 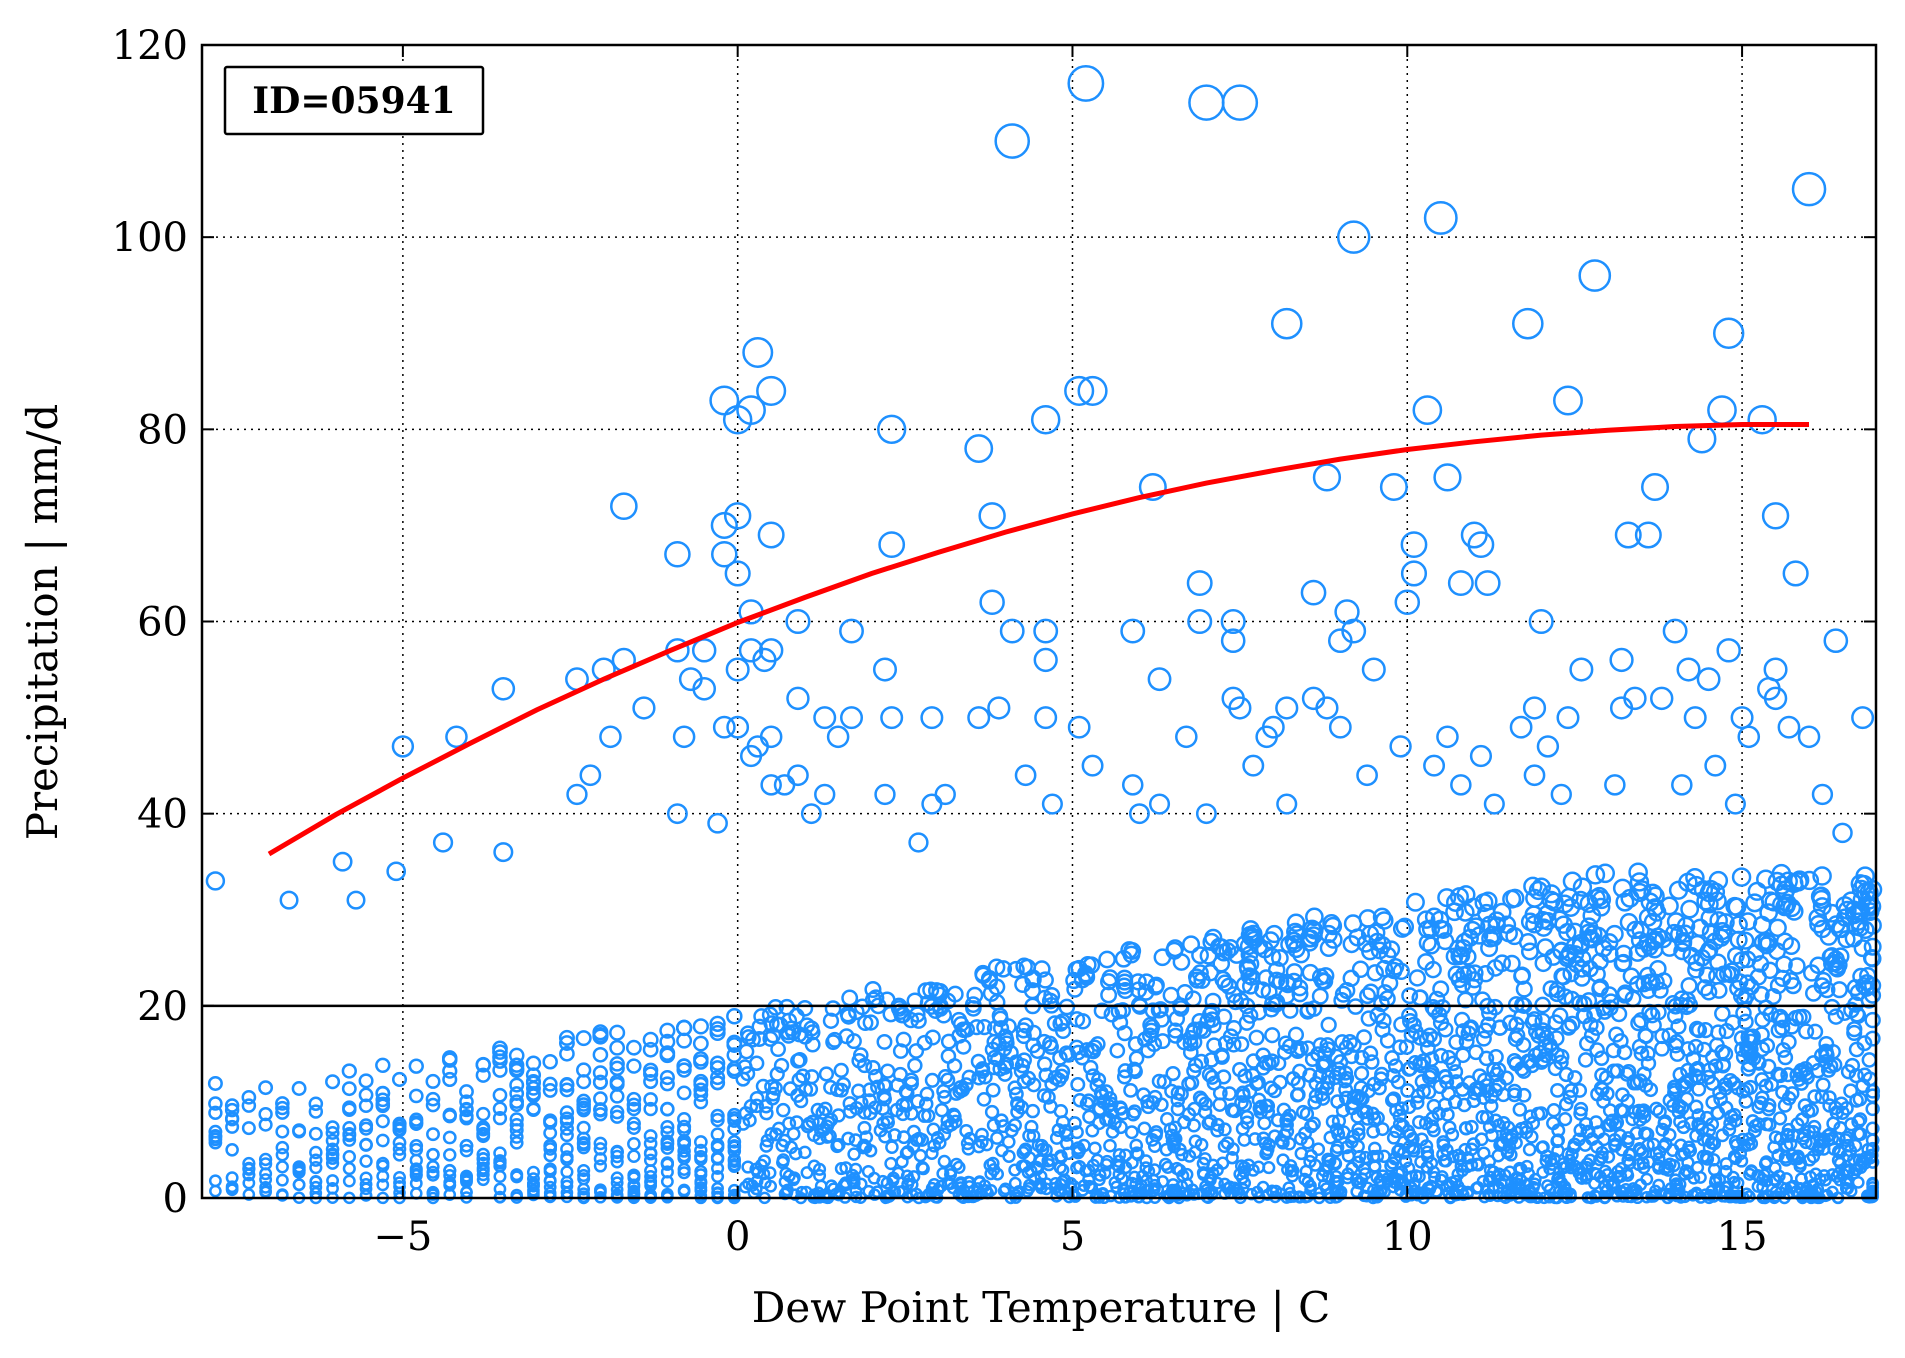 What do you see at coordinates (1072, 1237) in the screenshot?
I see `x-tick-label: 5` at bounding box center [1072, 1237].